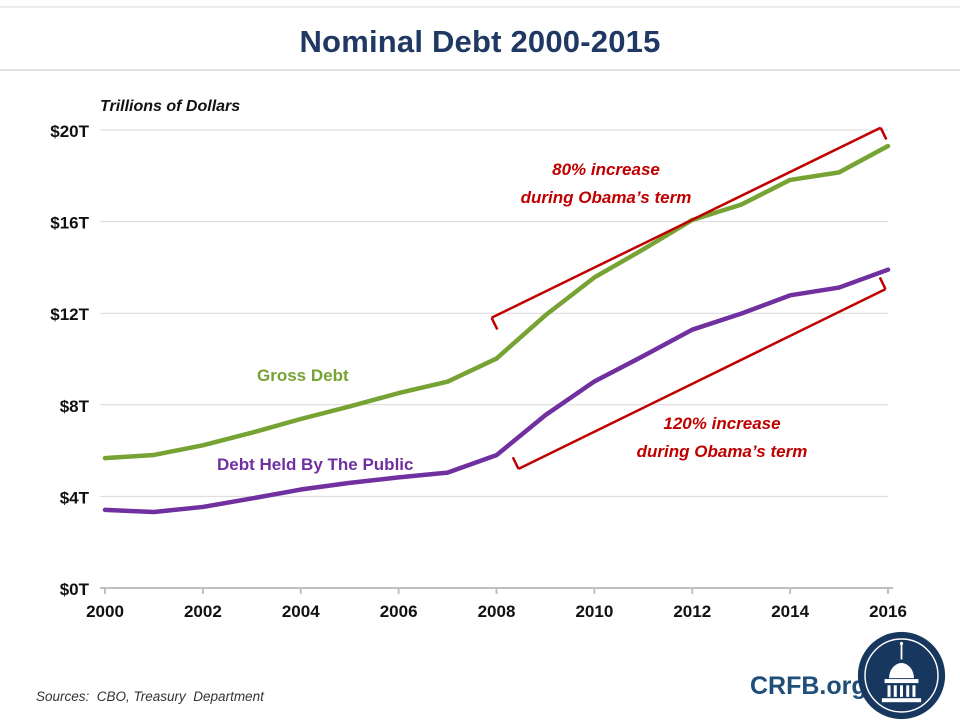 The width and height of the screenshot is (960, 720). I want to click on annotation-80-line2: during Obama’s term, so click(606, 197).